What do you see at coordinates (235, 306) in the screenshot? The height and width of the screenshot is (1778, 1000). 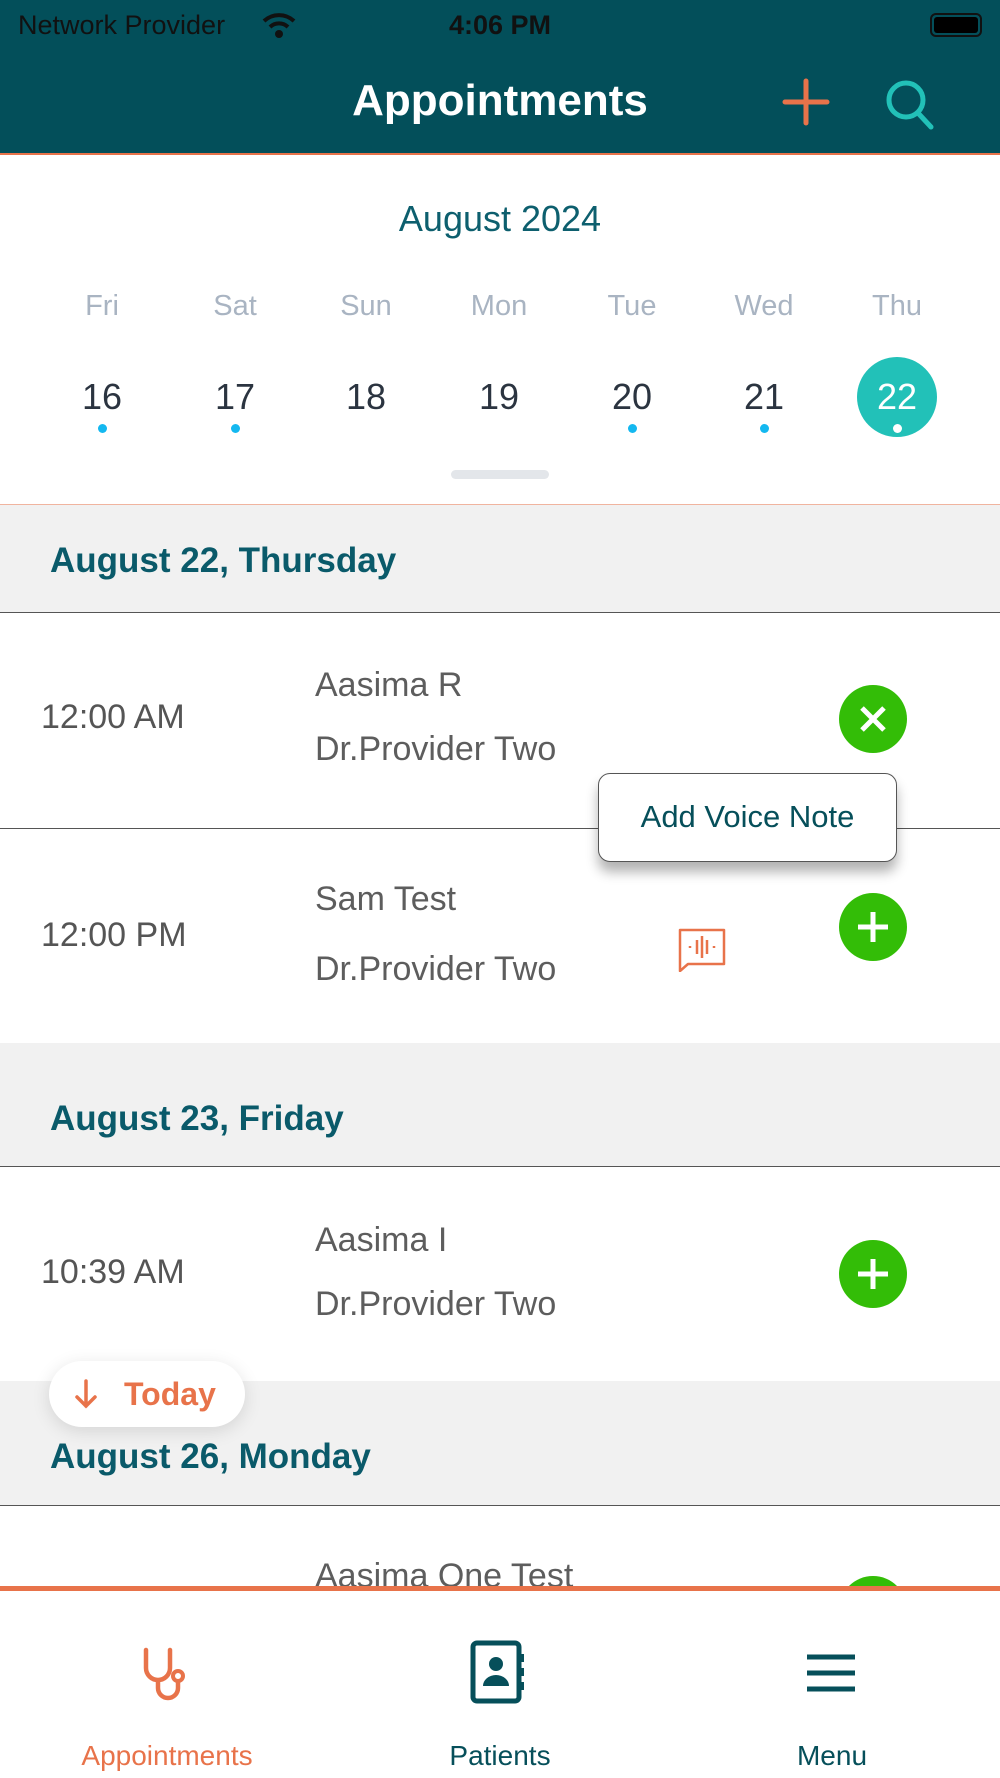 I see `weekday-label: Sat` at bounding box center [235, 306].